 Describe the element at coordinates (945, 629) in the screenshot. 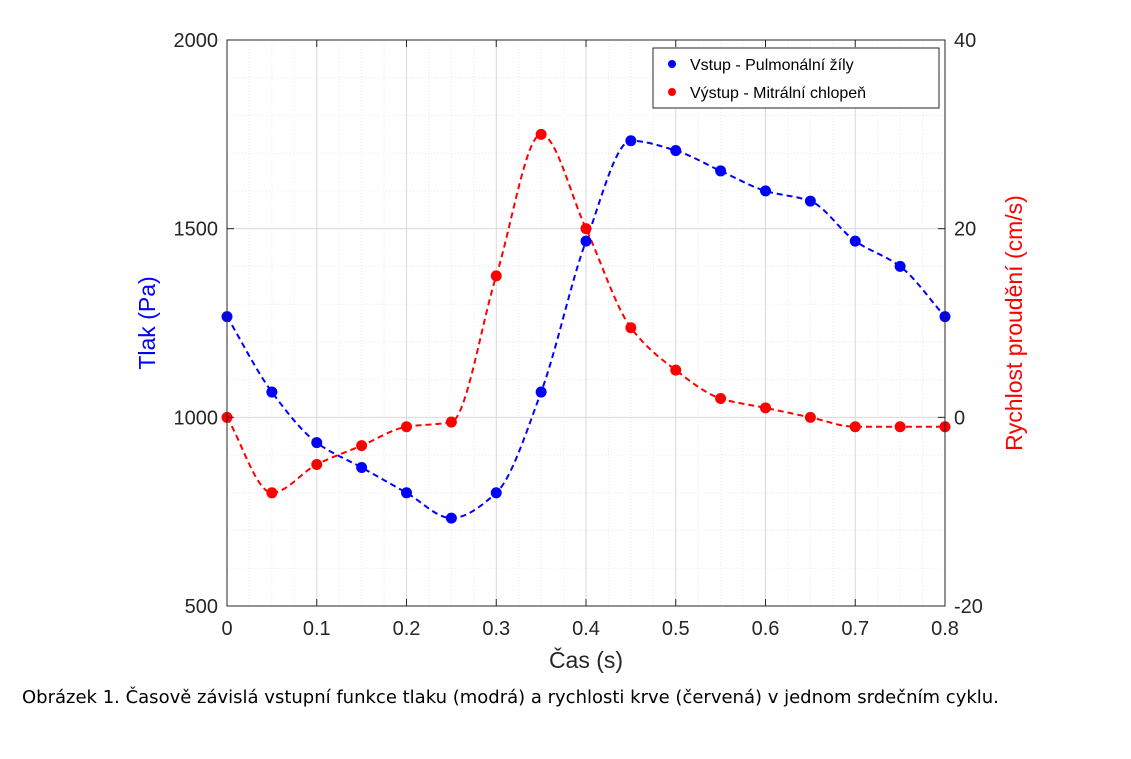

I see `x-tick-label: 0.8` at that location.